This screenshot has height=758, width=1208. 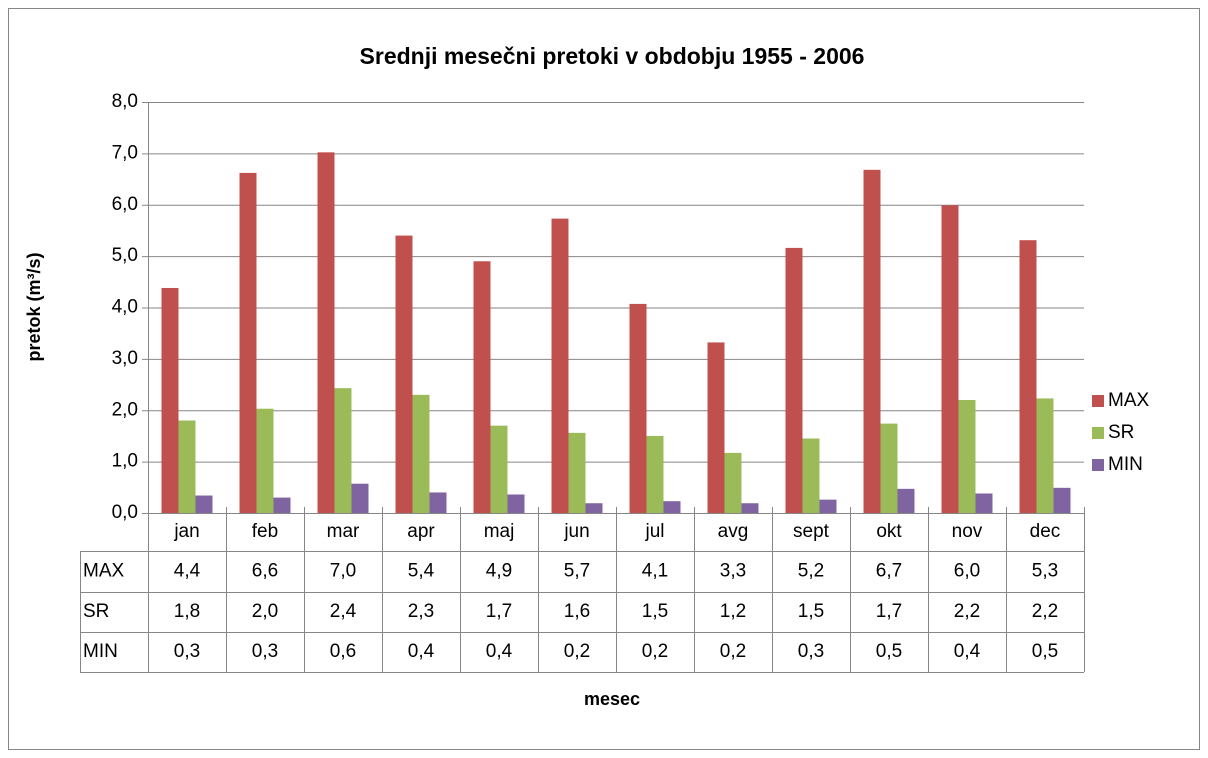 What do you see at coordinates (499, 531) in the screenshot?
I see `x-tick-label: maj` at bounding box center [499, 531].